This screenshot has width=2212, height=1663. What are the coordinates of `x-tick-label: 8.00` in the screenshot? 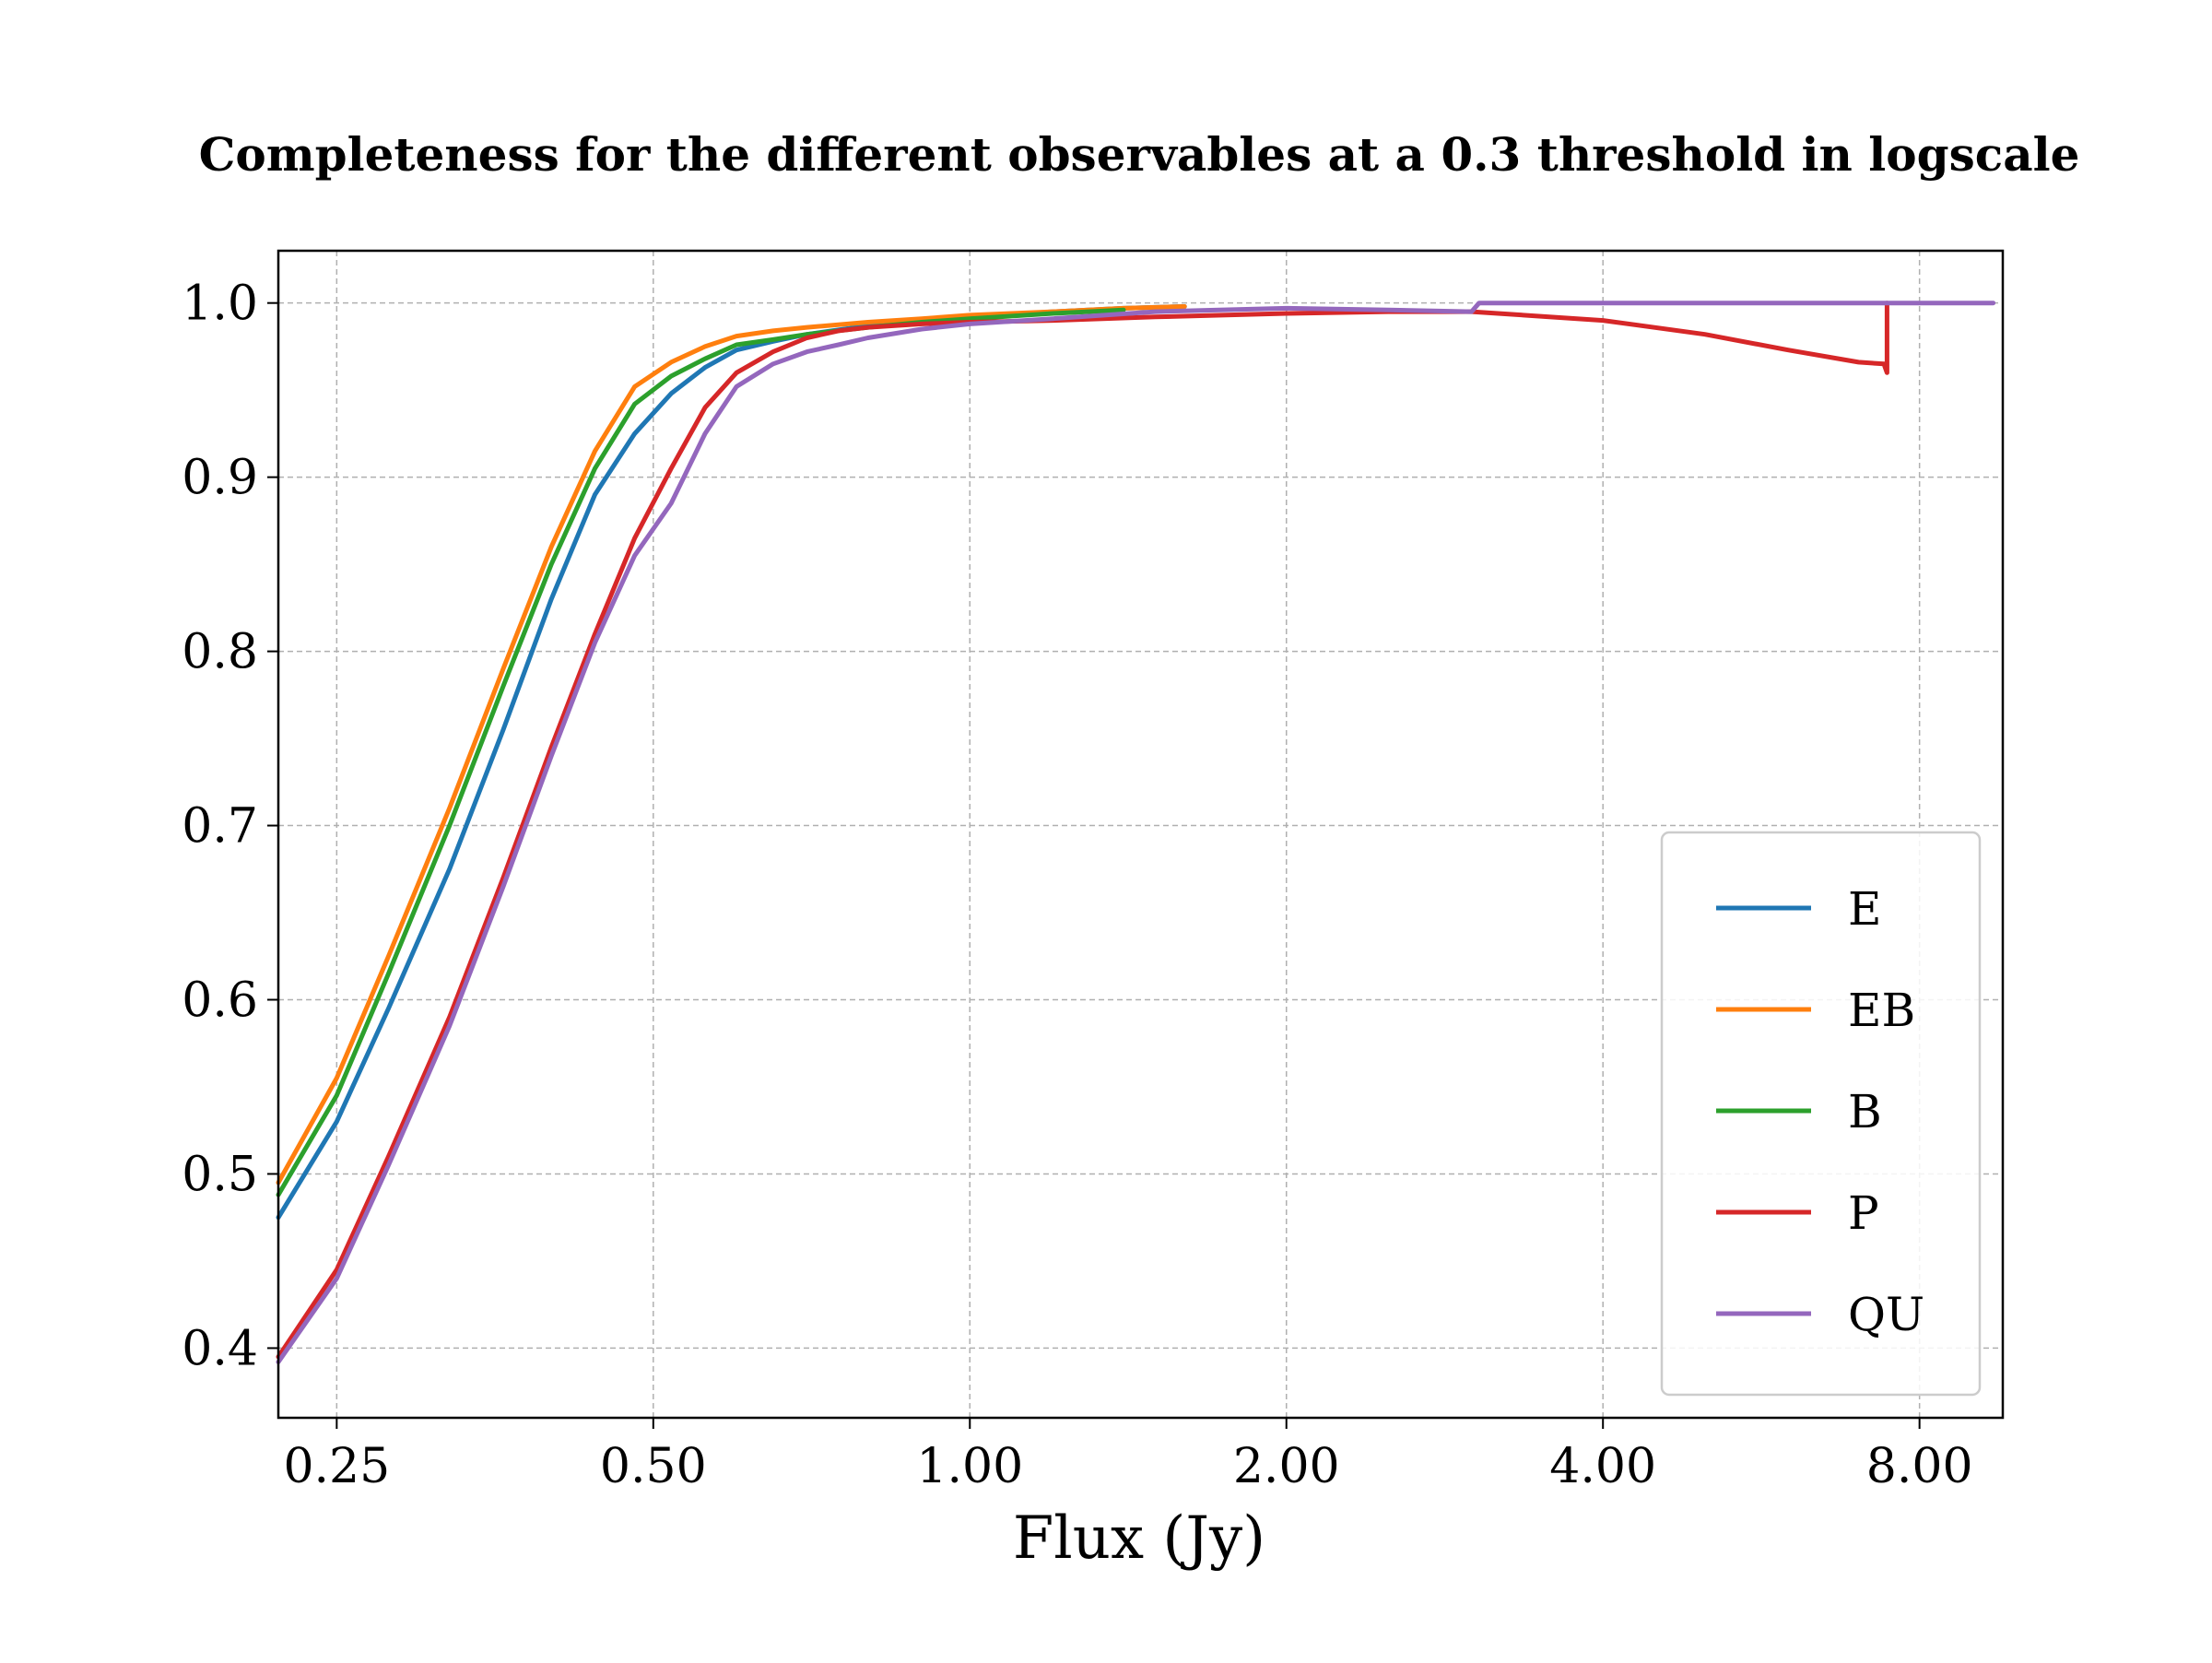 It's located at (1919, 1466).